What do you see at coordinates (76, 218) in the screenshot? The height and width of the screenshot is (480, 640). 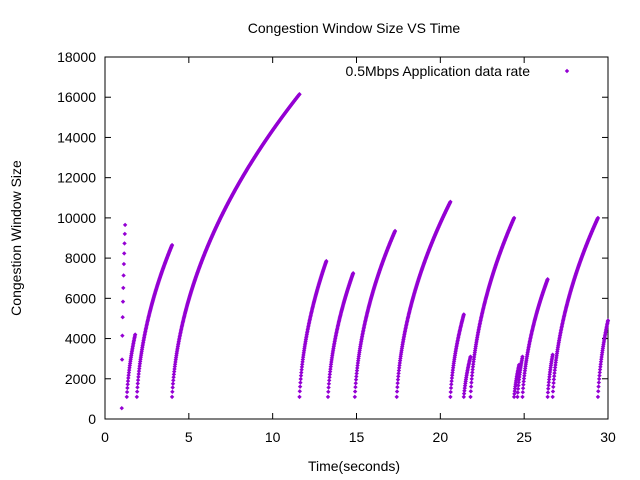 I see `y-tick-label: 10000` at bounding box center [76, 218].